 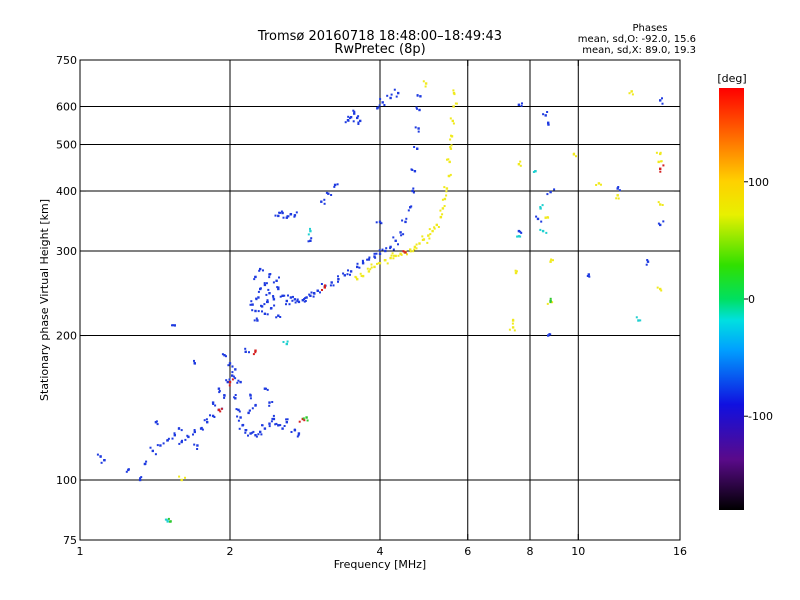 What do you see at coordinates (467, 551) in the screenshot?
I see `x-tick-label: 6` at bounding box center [467, 551].